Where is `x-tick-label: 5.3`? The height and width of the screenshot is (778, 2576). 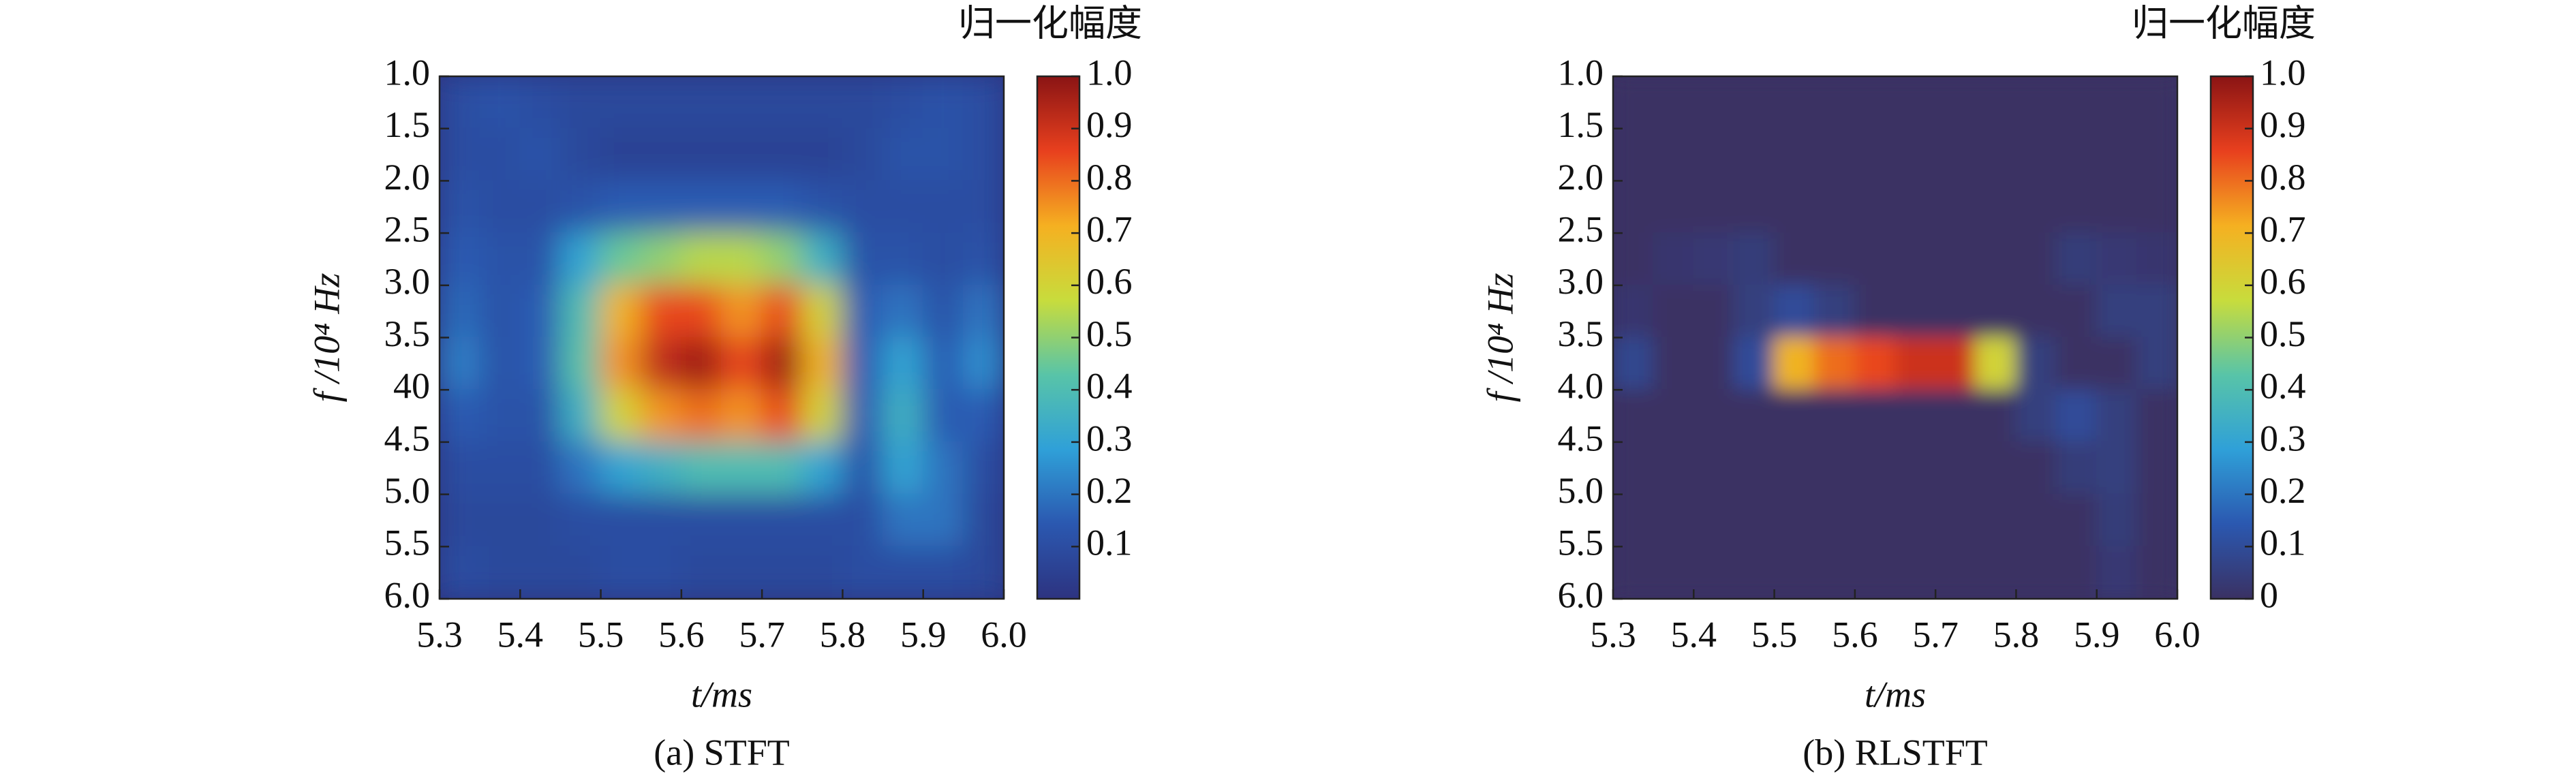 x-tick-label: 5.3 is located at coordinates (1613, 634).